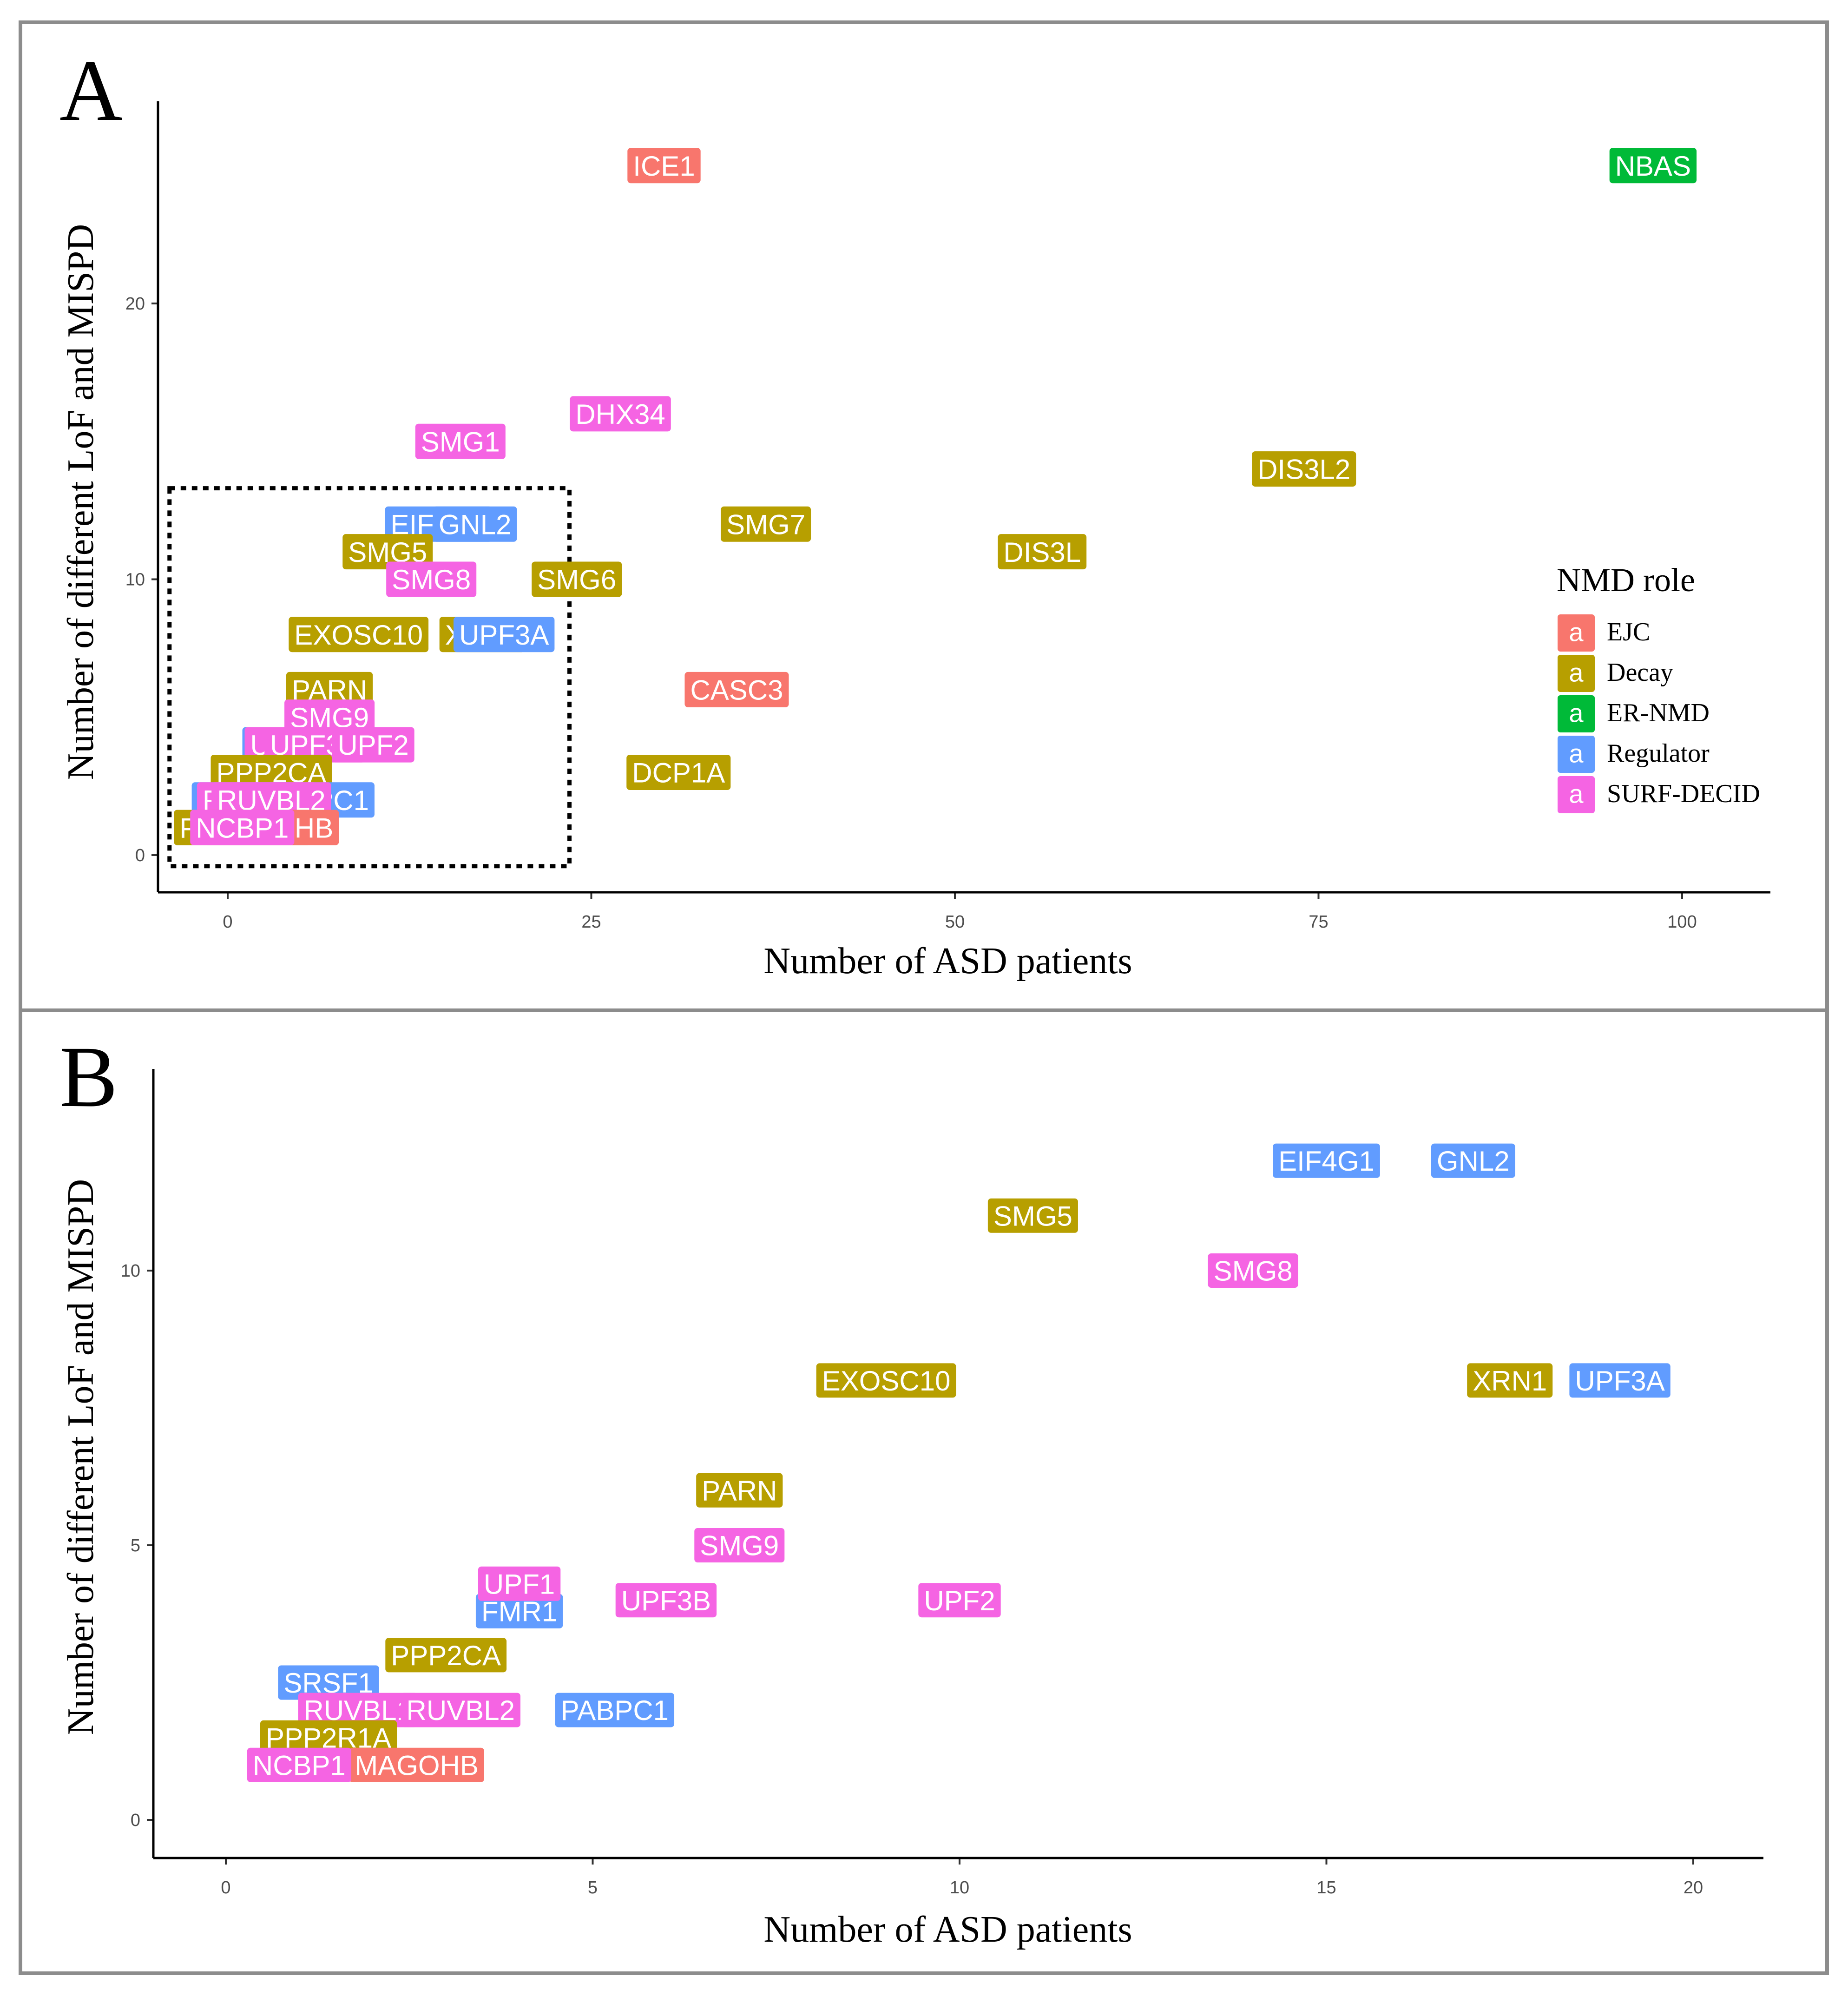 This screenshot has height=1990, width=1848. Describe the element at coordinates (593, 1888) in the screenshot. I see `panel-b-x-tick-label: 5` at that location.